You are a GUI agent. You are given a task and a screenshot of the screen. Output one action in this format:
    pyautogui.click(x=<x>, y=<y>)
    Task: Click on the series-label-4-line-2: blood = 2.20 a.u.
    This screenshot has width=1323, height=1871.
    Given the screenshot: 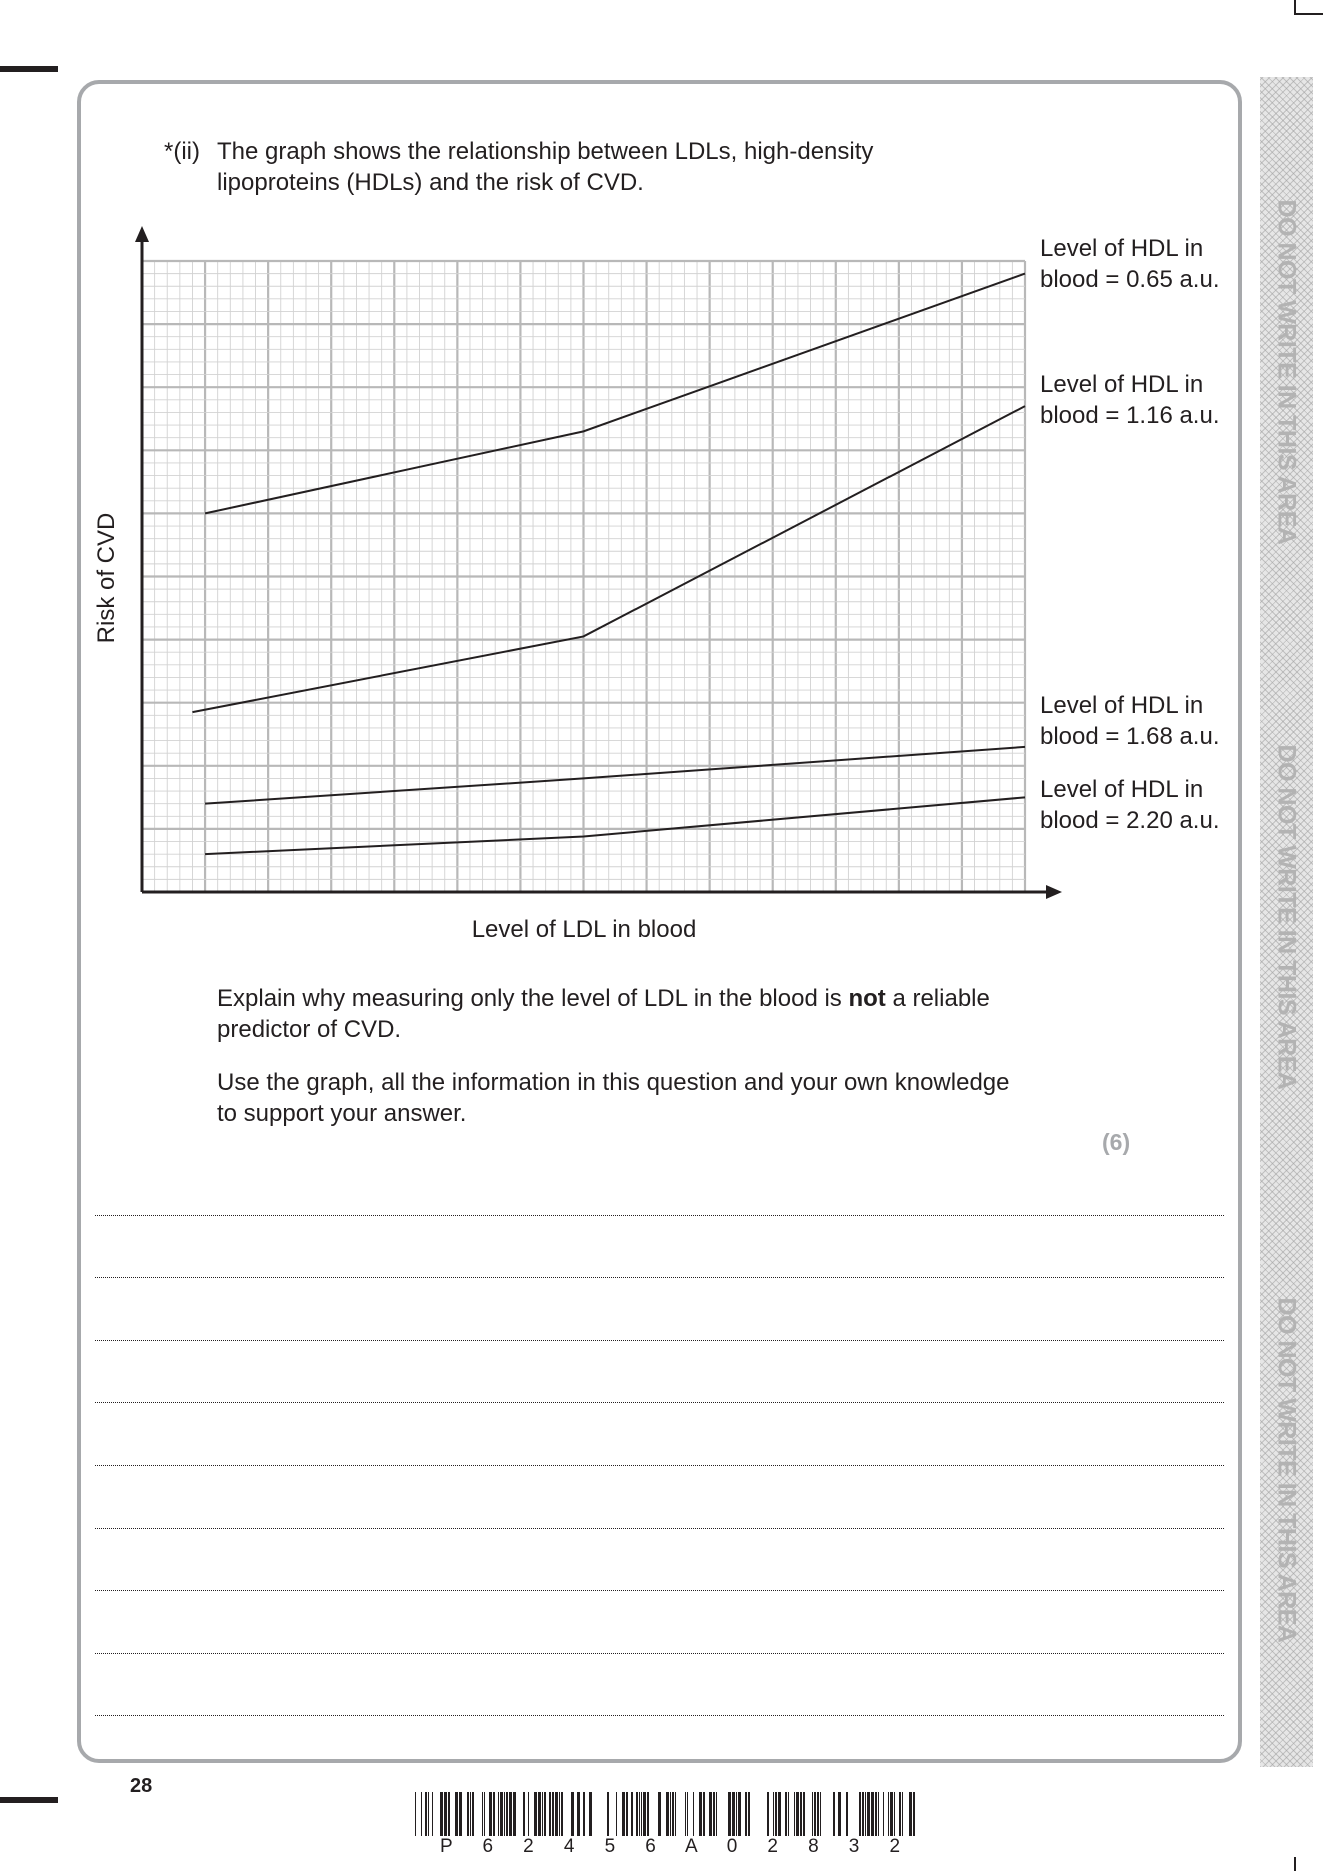 What is the action you would take?
    pyautogui.click(x=1129, y=820)
    